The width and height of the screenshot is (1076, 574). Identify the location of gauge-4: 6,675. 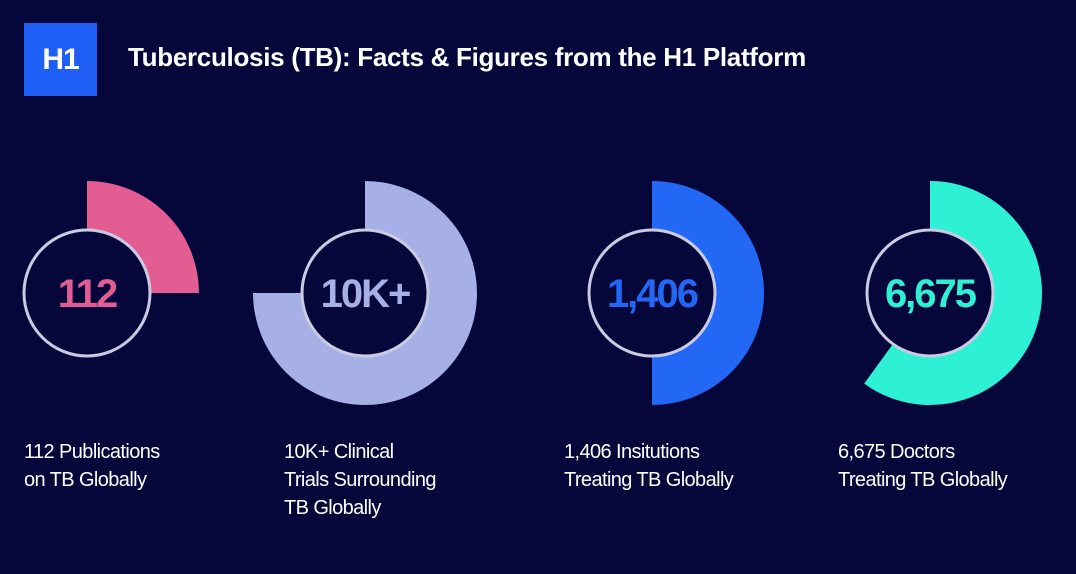
(953, 293).